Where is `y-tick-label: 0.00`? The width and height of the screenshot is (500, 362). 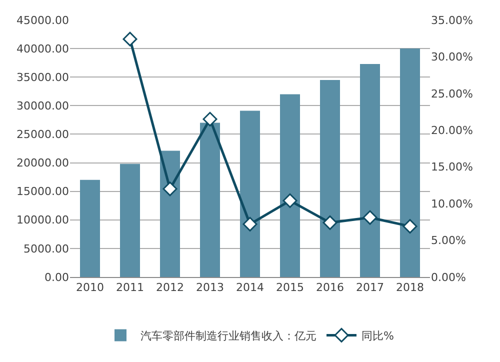 y-tick-label: 0.00 is located at coordinates (56, 277).